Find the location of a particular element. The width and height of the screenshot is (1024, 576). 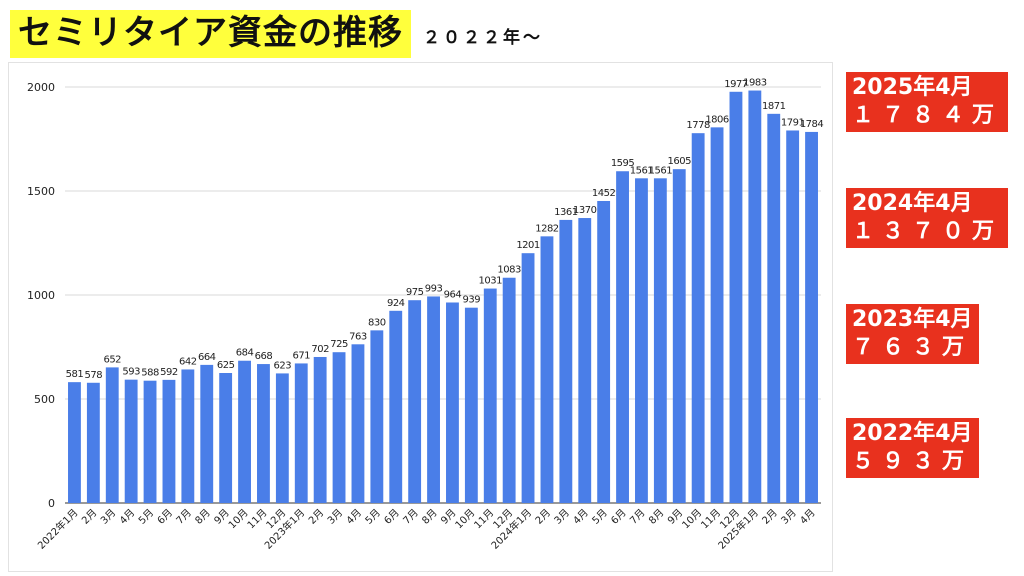

page-title: セミリタイア資金の推移 is located at coordinates (210, 34).